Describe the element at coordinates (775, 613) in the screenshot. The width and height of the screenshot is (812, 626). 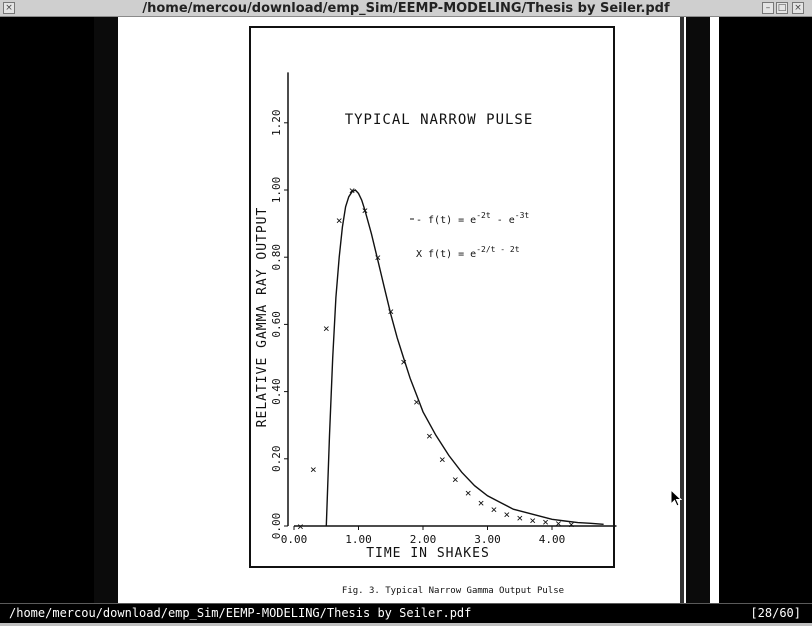
I see `page-indicator: [28/60]` at that location.